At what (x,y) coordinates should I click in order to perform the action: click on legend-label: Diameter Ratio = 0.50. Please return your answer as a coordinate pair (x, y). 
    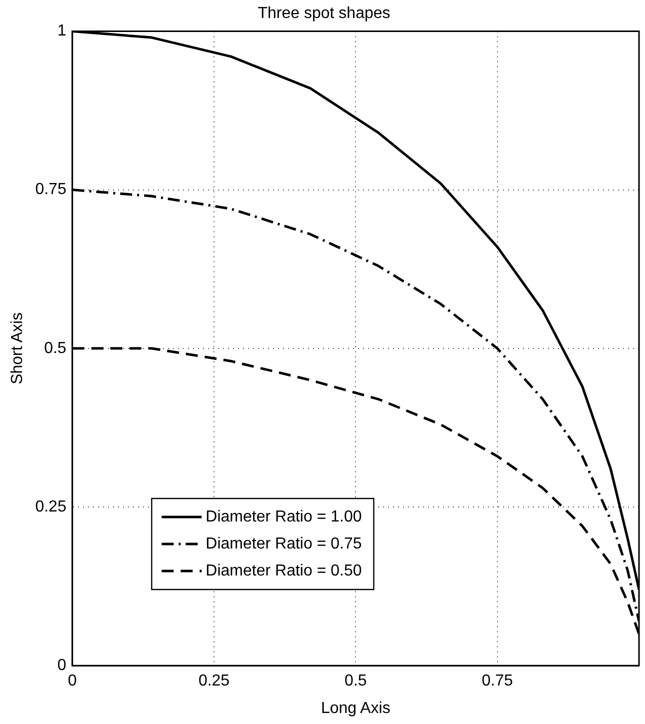
    Looking at the image, I should click on (284, 571).